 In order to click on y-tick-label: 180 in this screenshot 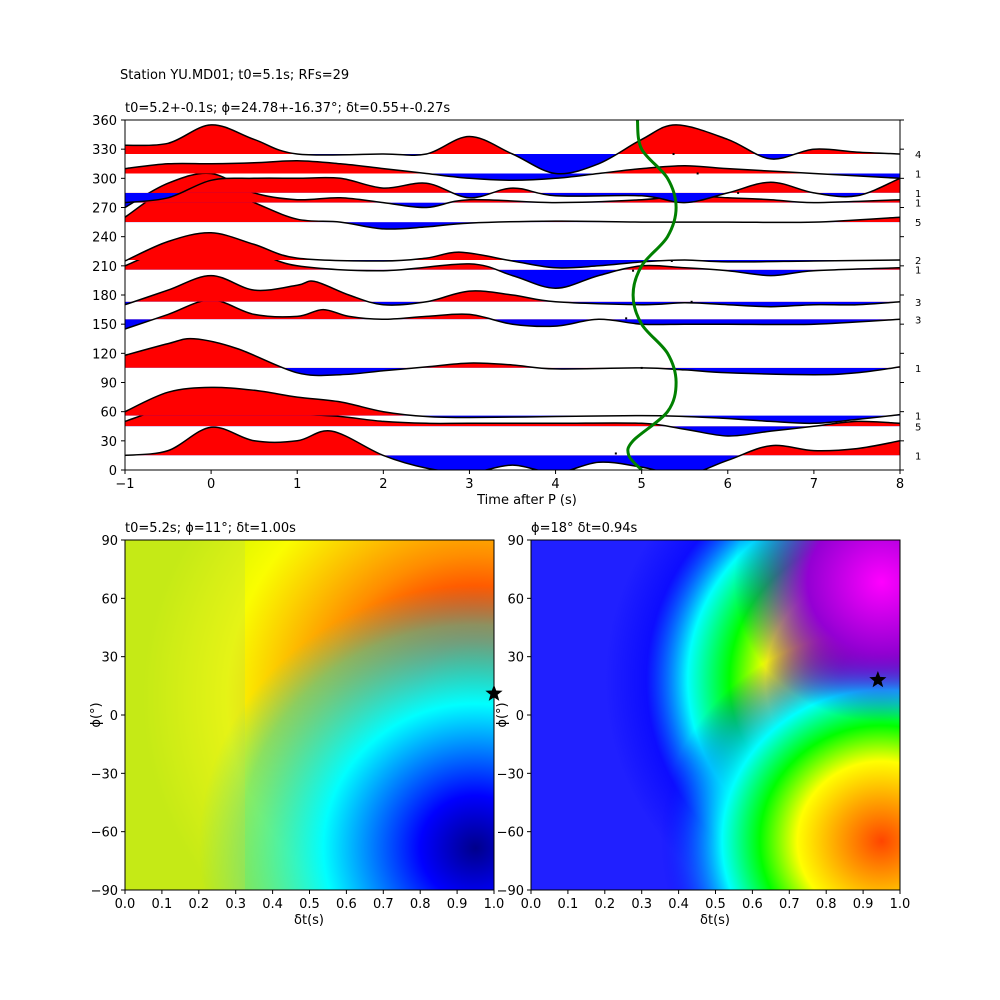, I will do `click(104, 296)`.